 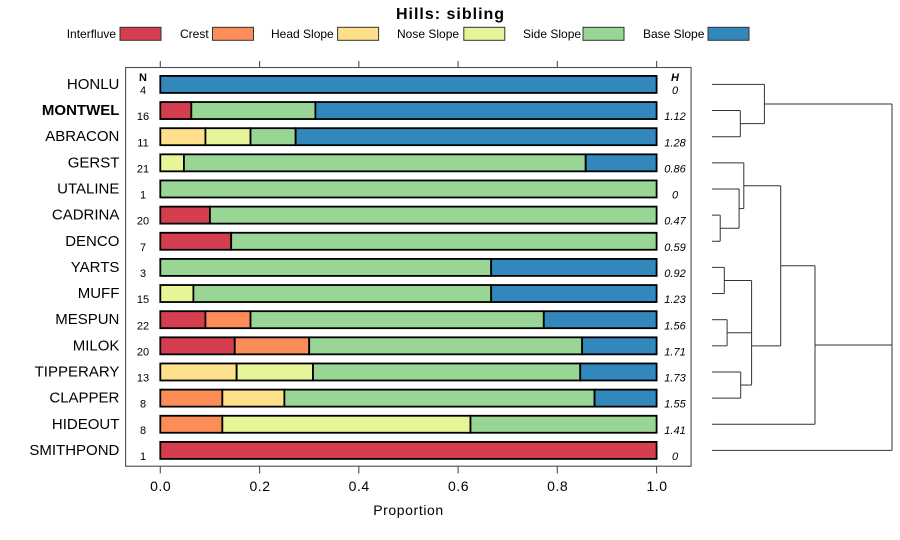 What do you see at coordinates (450, 14) in the screenshot?
I see `svg-text: Hills: sibling` at bounding box center [450, 14].